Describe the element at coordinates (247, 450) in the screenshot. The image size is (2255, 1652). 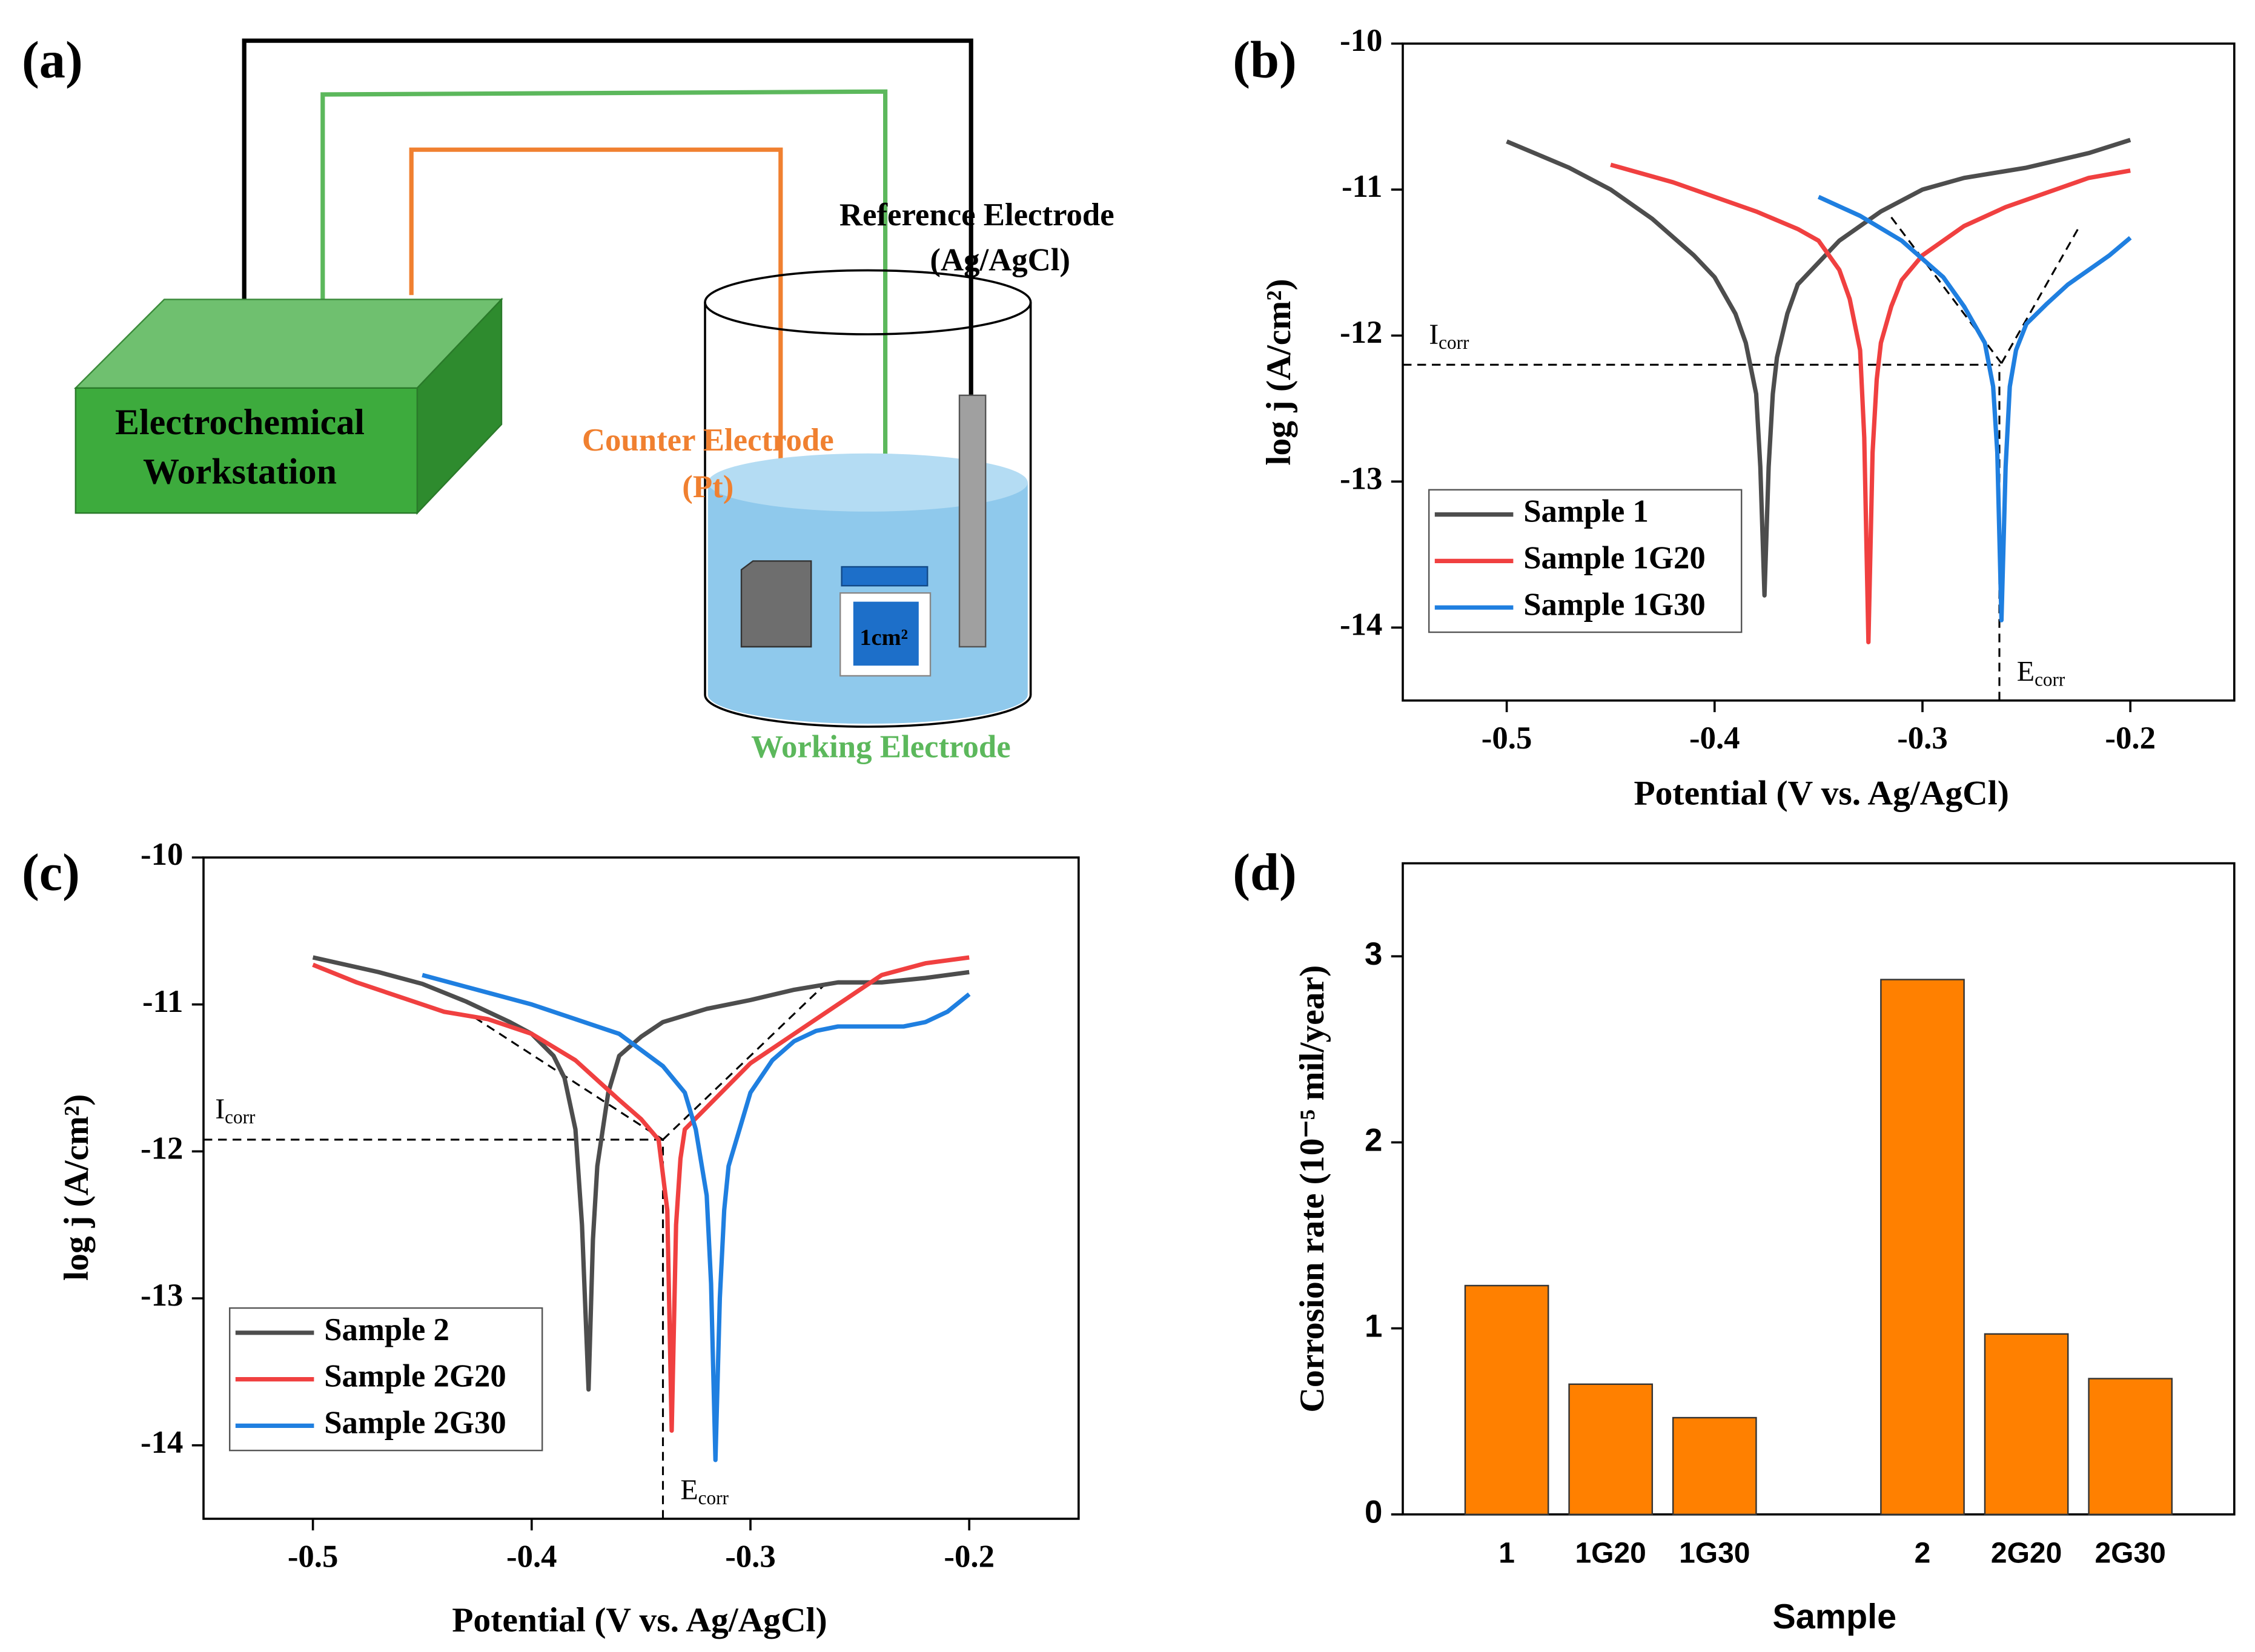
I see `box-front` at that location.